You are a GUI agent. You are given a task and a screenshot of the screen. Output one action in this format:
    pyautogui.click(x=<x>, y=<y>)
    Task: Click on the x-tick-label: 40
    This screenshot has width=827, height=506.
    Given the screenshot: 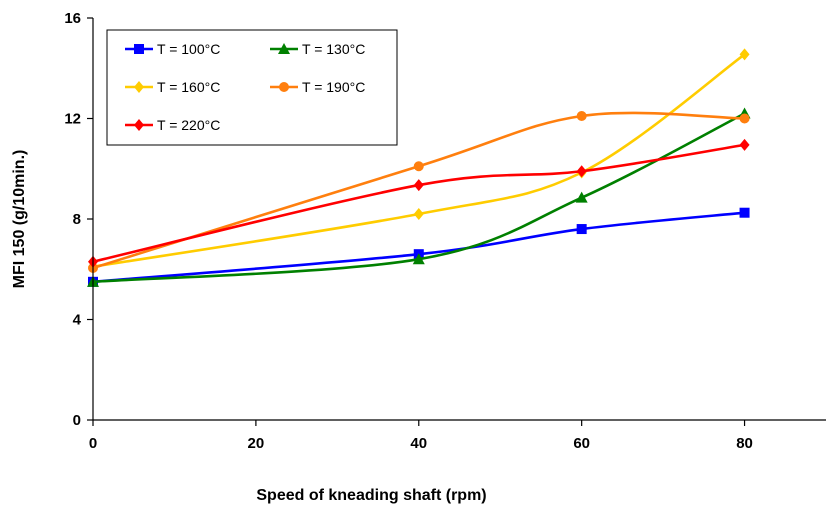 What is the action you would take?
    pyautogui.click(x=418, y=443)
    